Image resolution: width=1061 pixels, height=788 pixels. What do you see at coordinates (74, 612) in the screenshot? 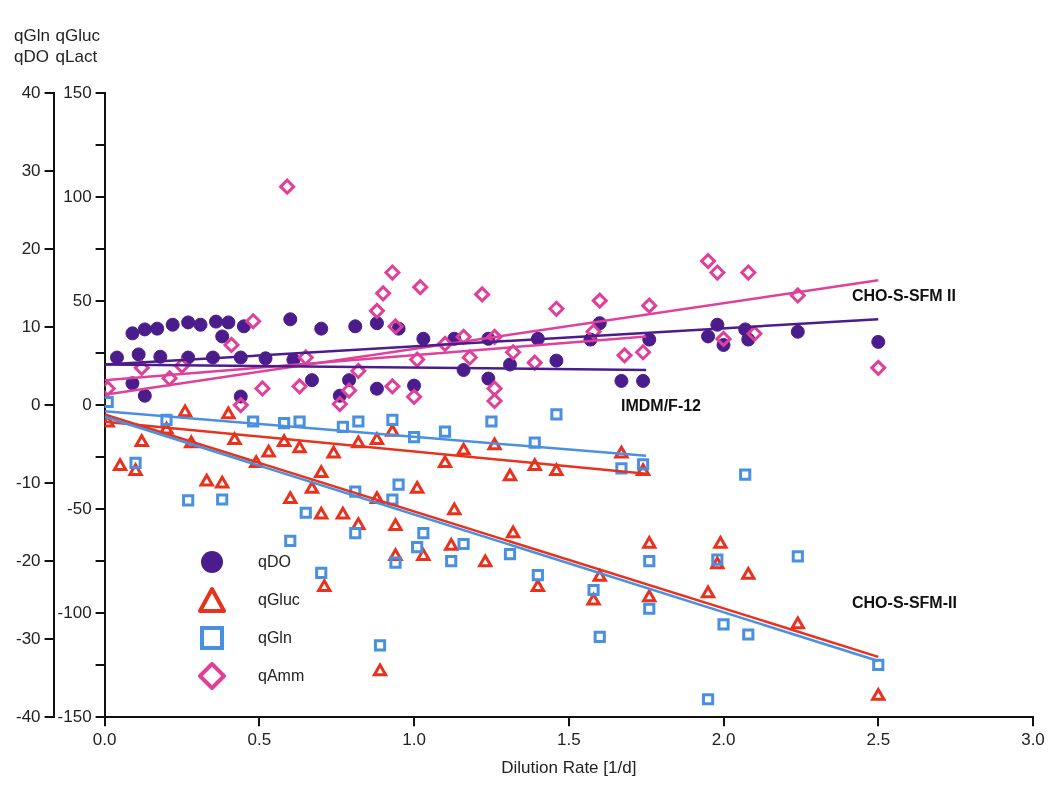
I see `y2-tick-label: -100` at bounding box center [74, 612].